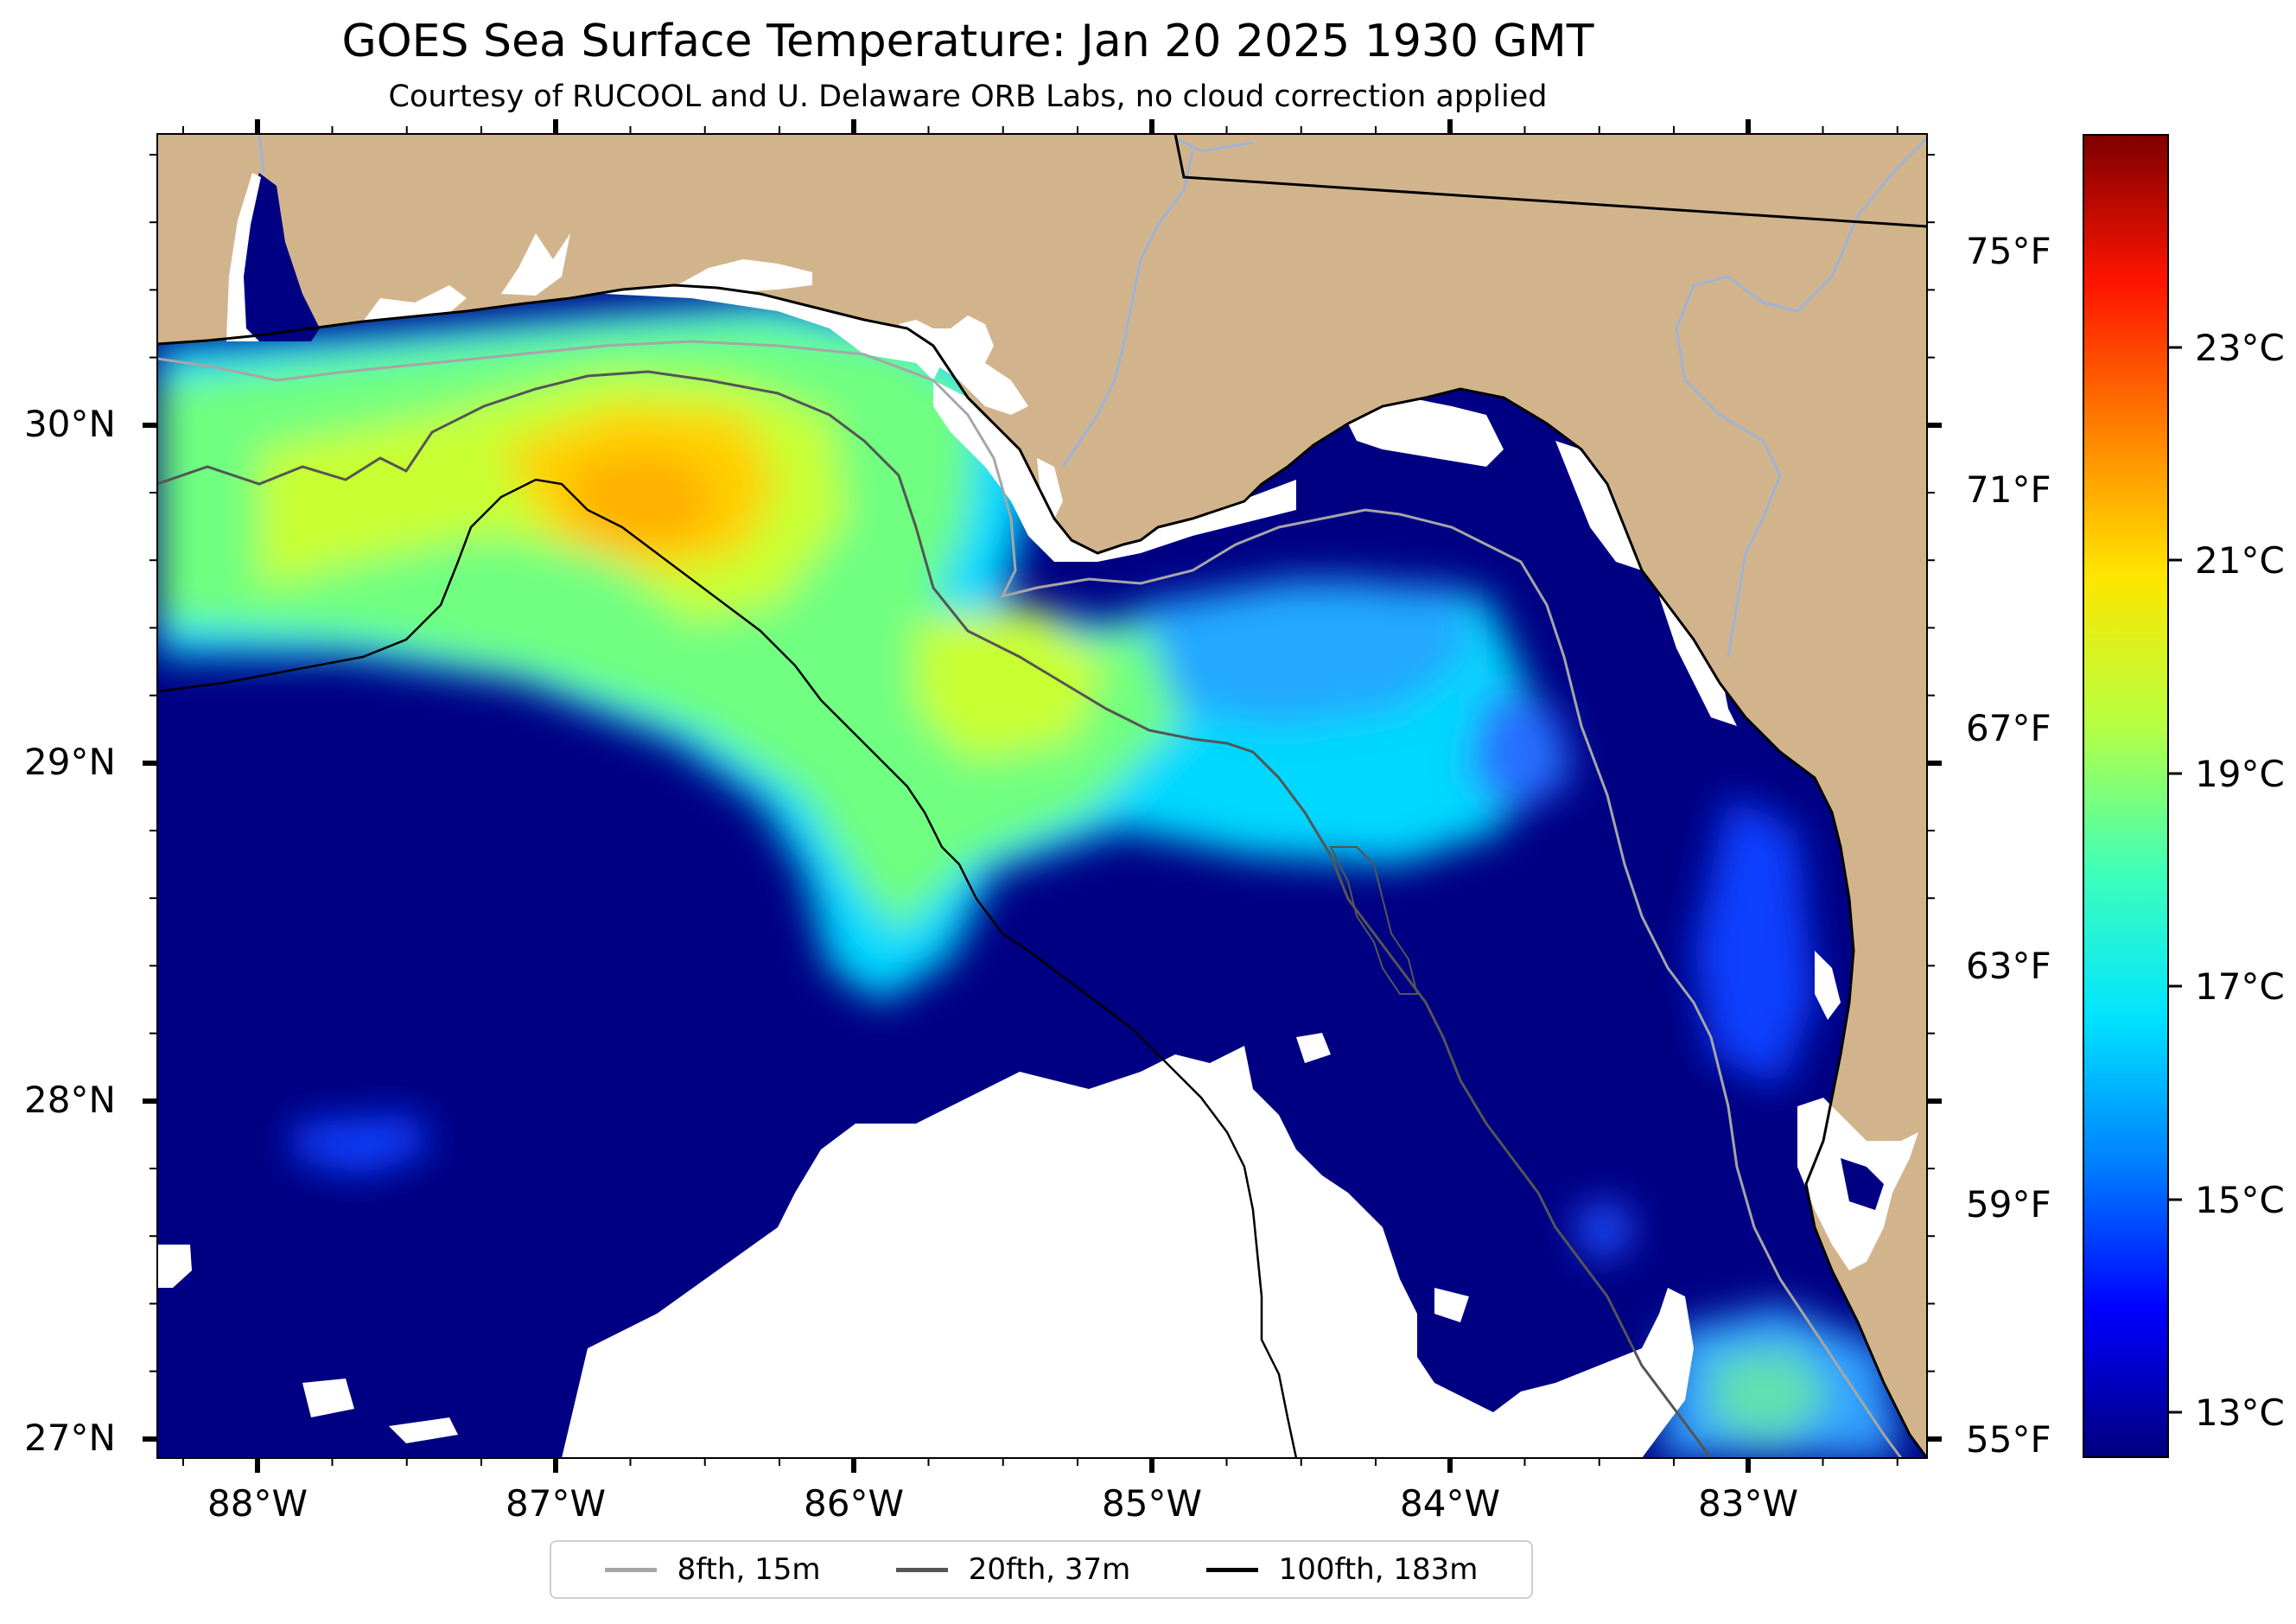 The width and height of the screenshot is (2296, 1624). I want to click on state-border, so click(1550, 181).